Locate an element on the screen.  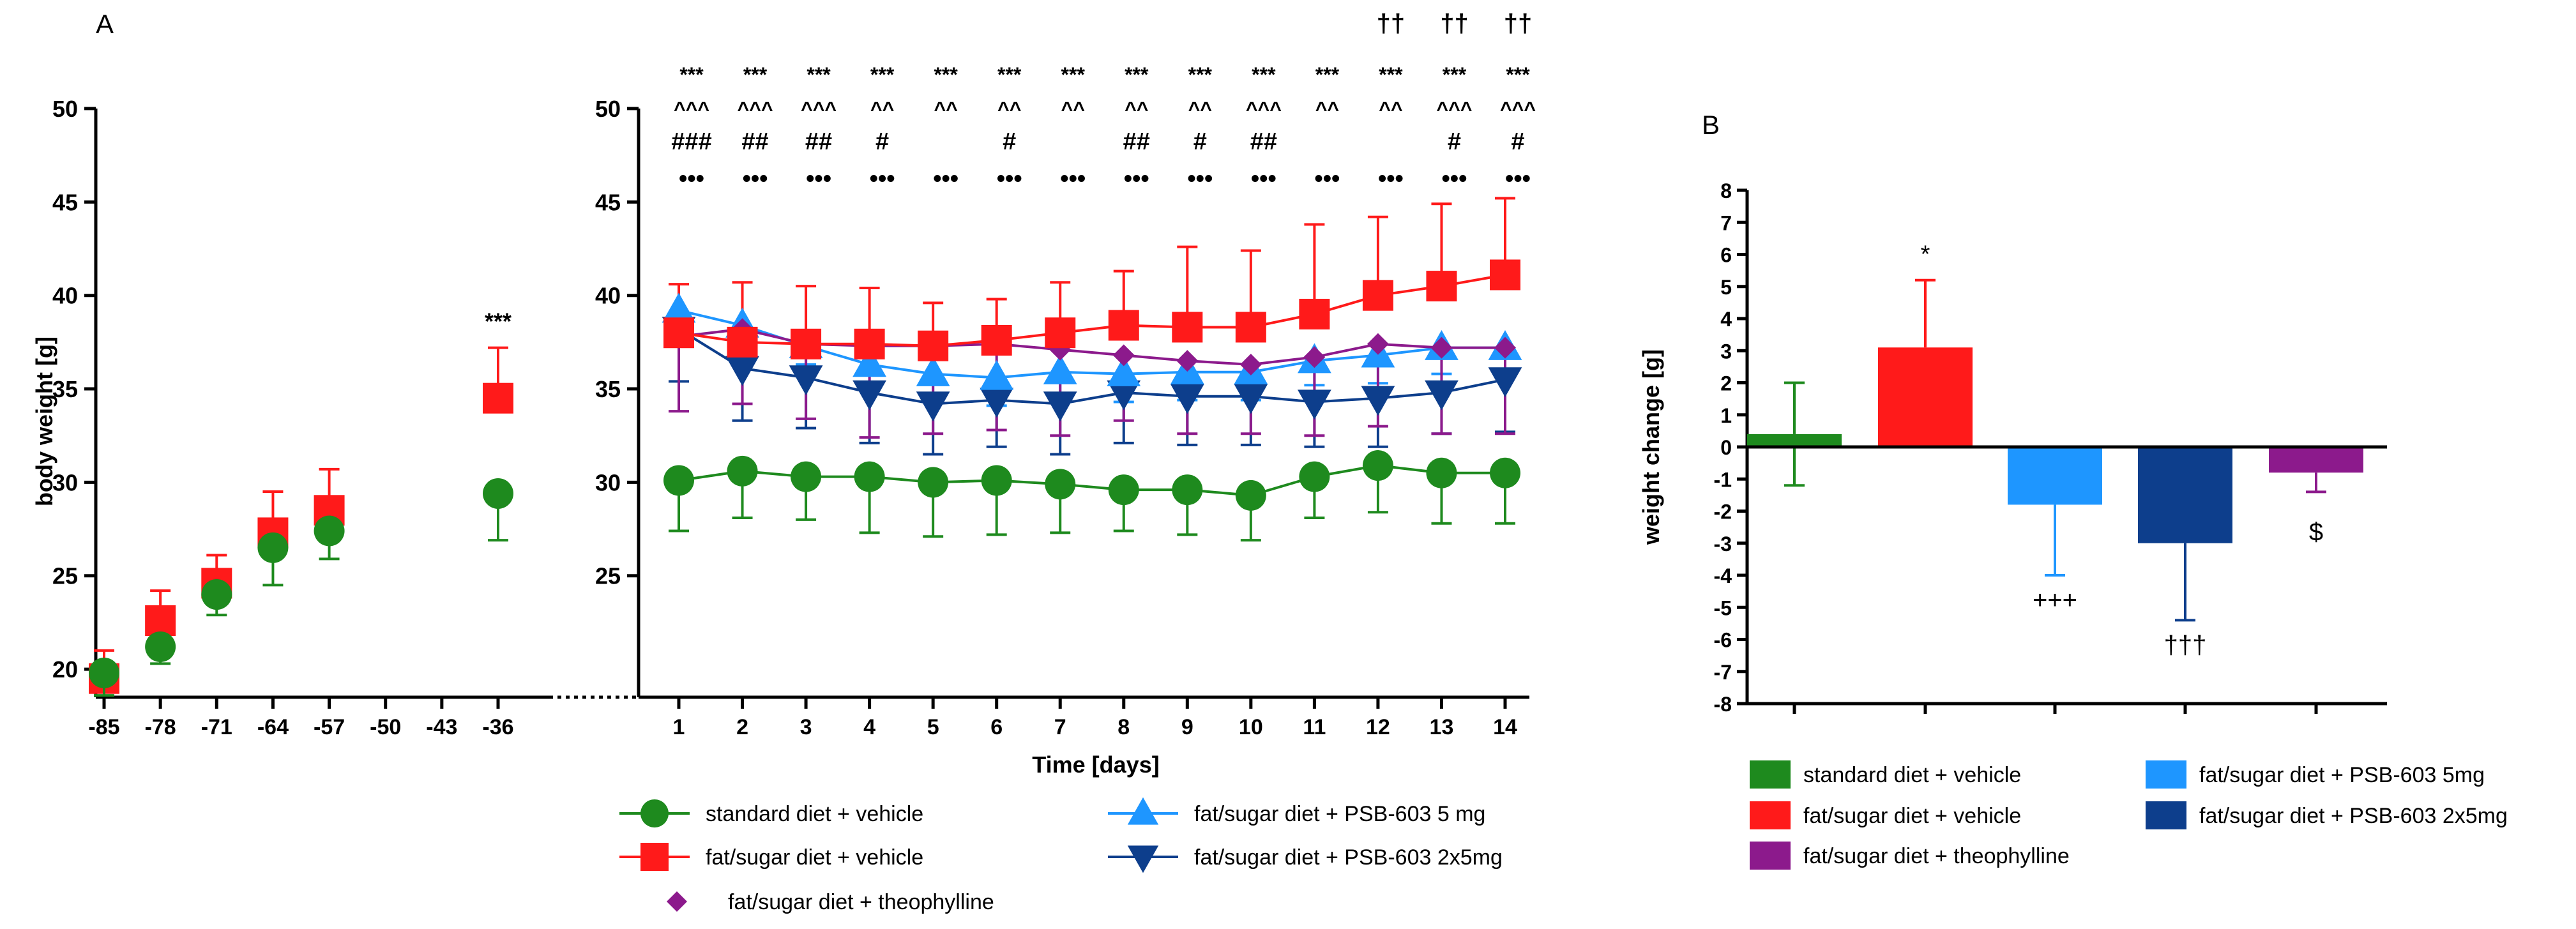
x-tick-label-left: -78 is located at coordinates (161, 727).